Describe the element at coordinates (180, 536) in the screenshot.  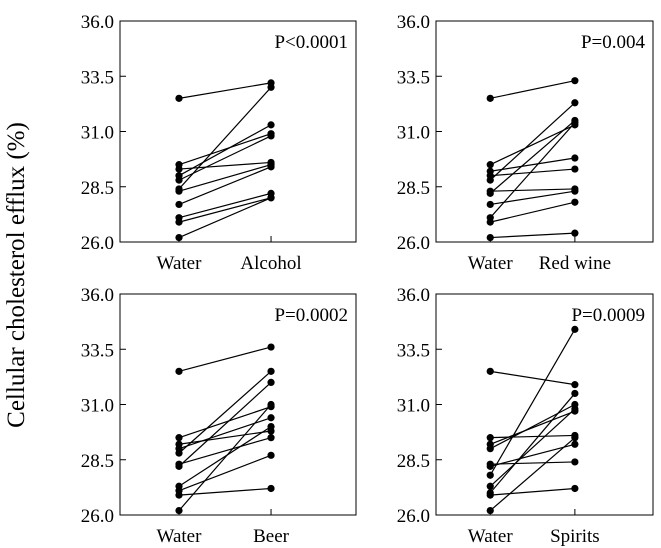
I see `x-category-label: Water` at that location.